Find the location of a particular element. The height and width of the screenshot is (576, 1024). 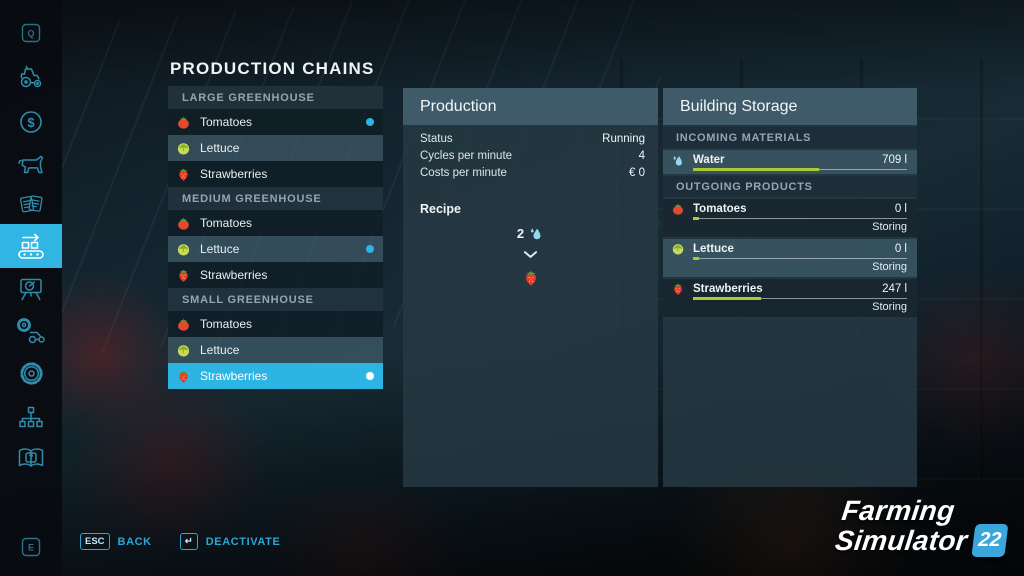

chain-label: Strawberries is located at coordinates (234, 376).